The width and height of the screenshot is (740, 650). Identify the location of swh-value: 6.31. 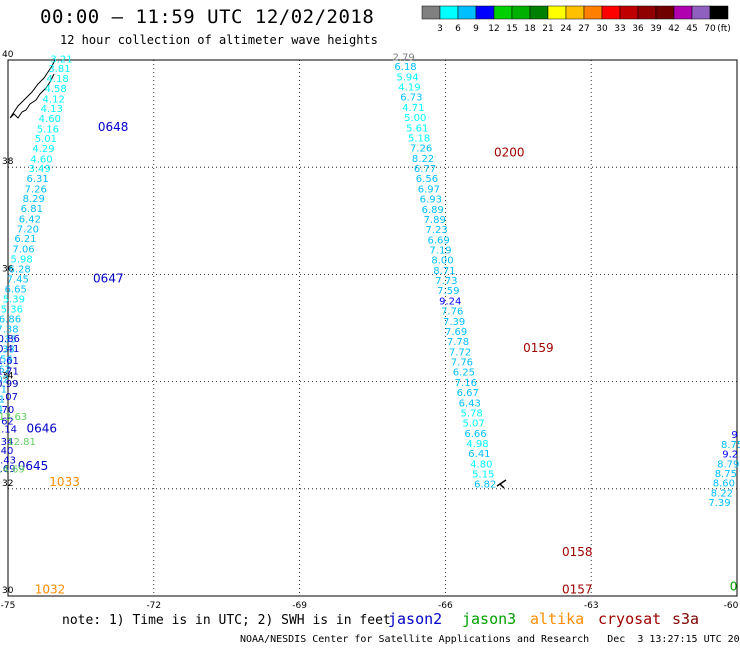
(38, 179).